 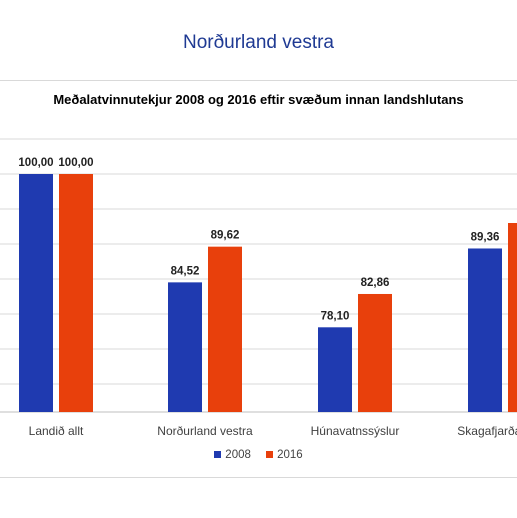 What do you see at coordinates (225, 236) in the screenshot?
I see `data-label-2016-1: 89,62` at bounding box center [225, 236].